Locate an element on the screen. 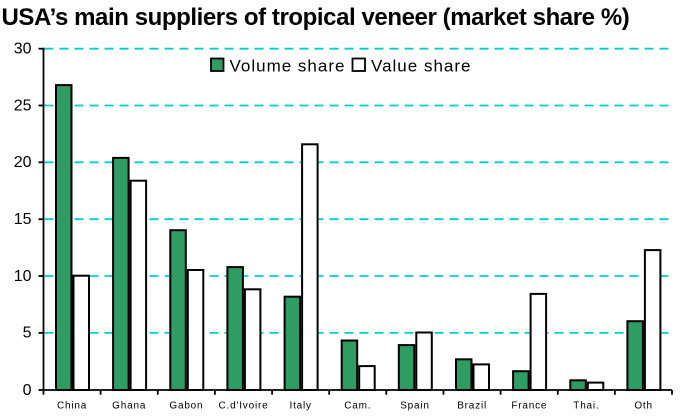 The image size is (684, 416). svg-text: Spain is located at coordinates (415, 406).